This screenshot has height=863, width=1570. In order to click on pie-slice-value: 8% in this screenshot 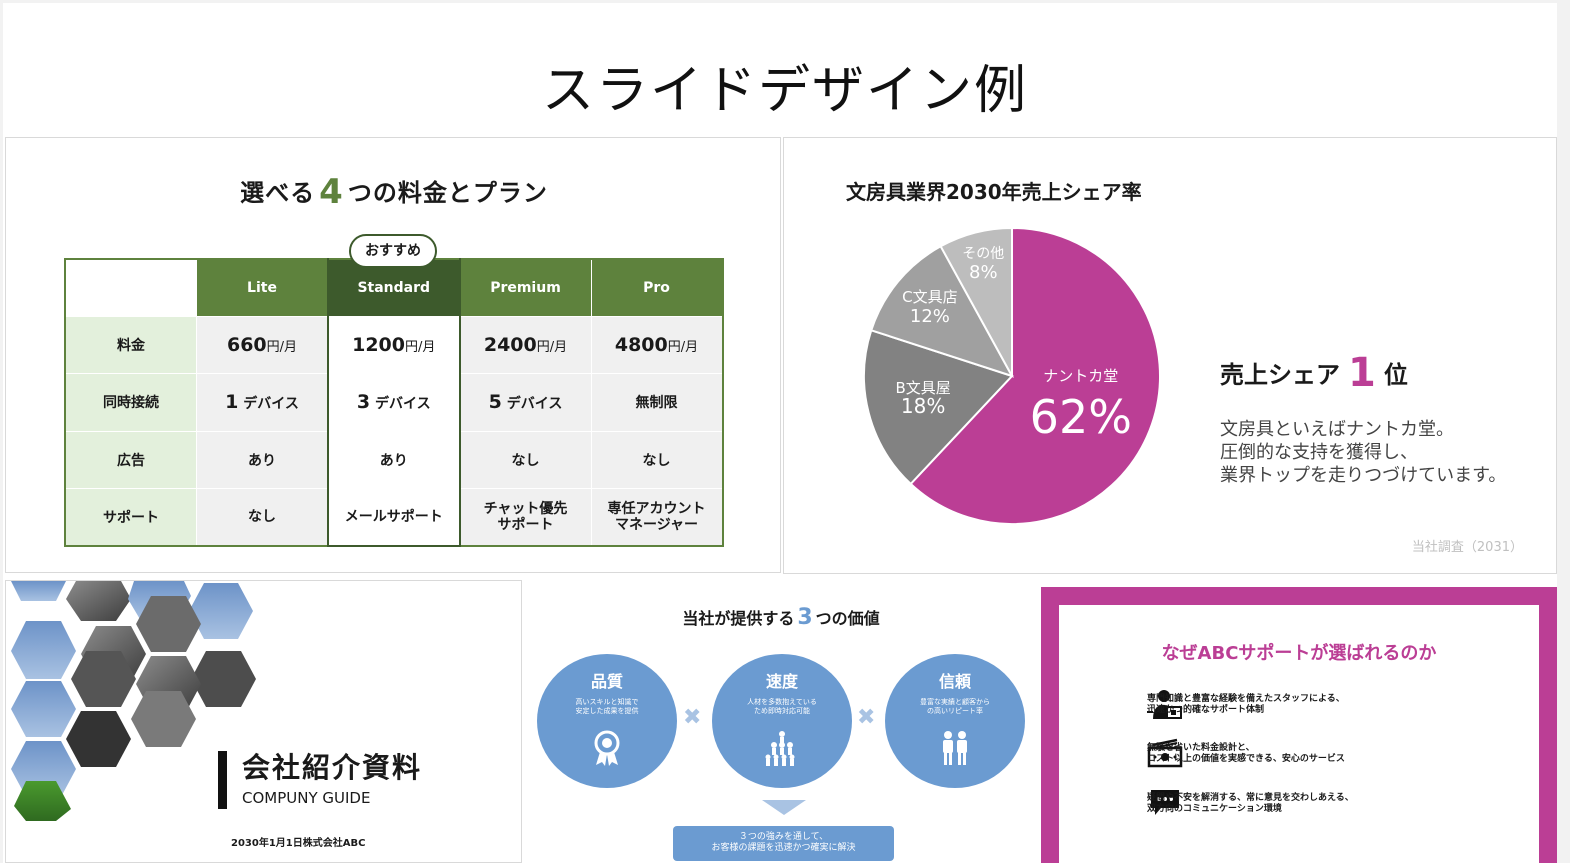, I will do `click(983, 272)`.